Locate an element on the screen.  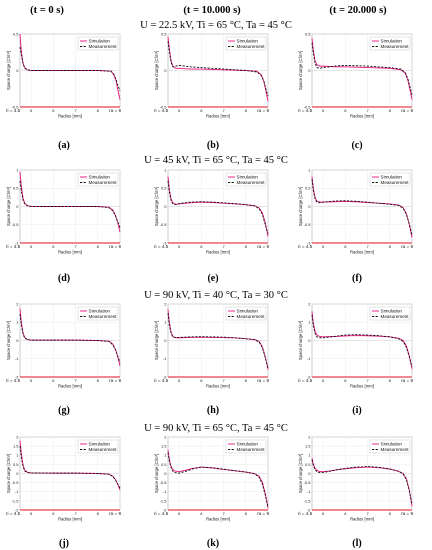
condition-outer-temp: Ta = 30 °C is located at coordinates (265, 295).